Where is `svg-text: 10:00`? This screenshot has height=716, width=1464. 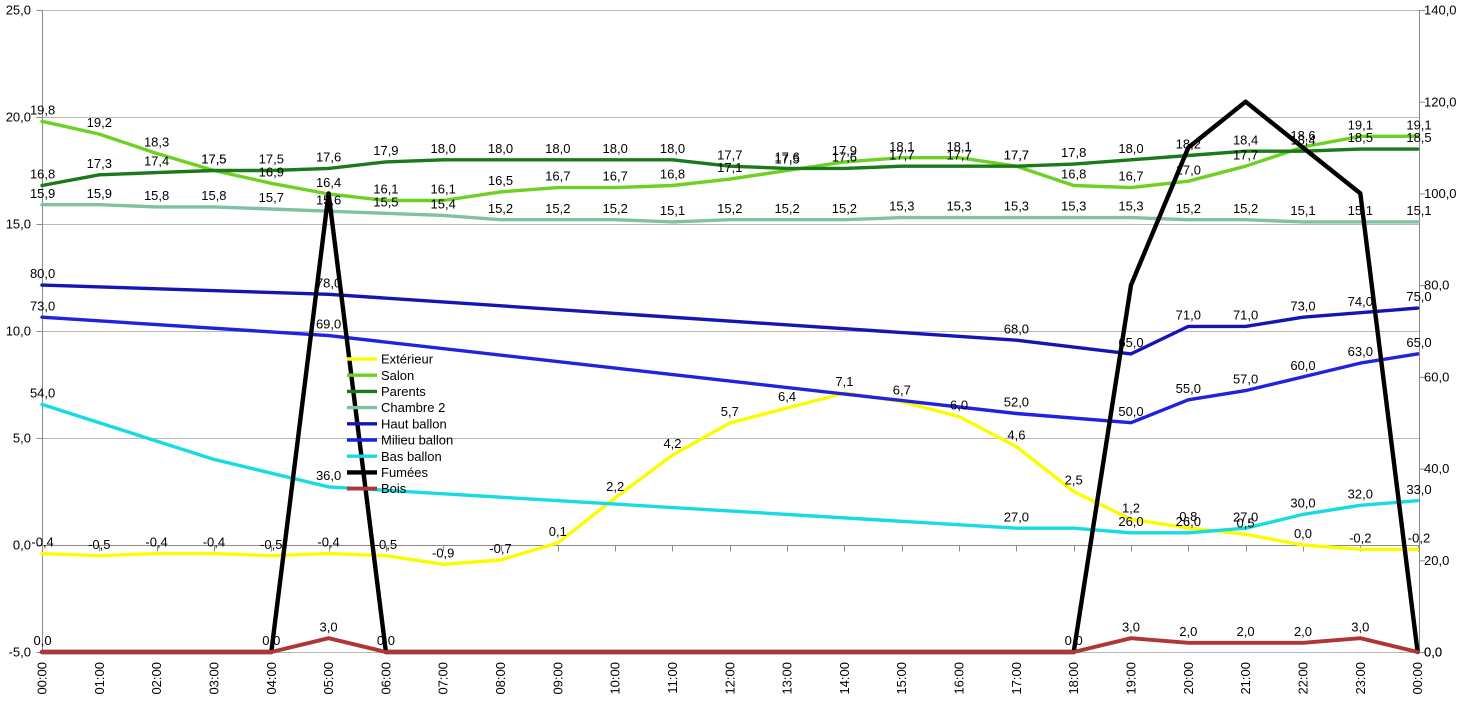
svg-text: 10:00 is located at coordinates (615, 678).